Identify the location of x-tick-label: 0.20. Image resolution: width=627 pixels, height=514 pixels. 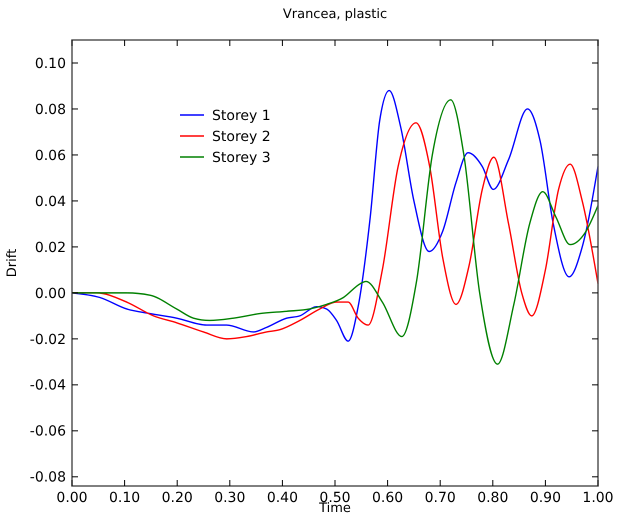
(177, 498).